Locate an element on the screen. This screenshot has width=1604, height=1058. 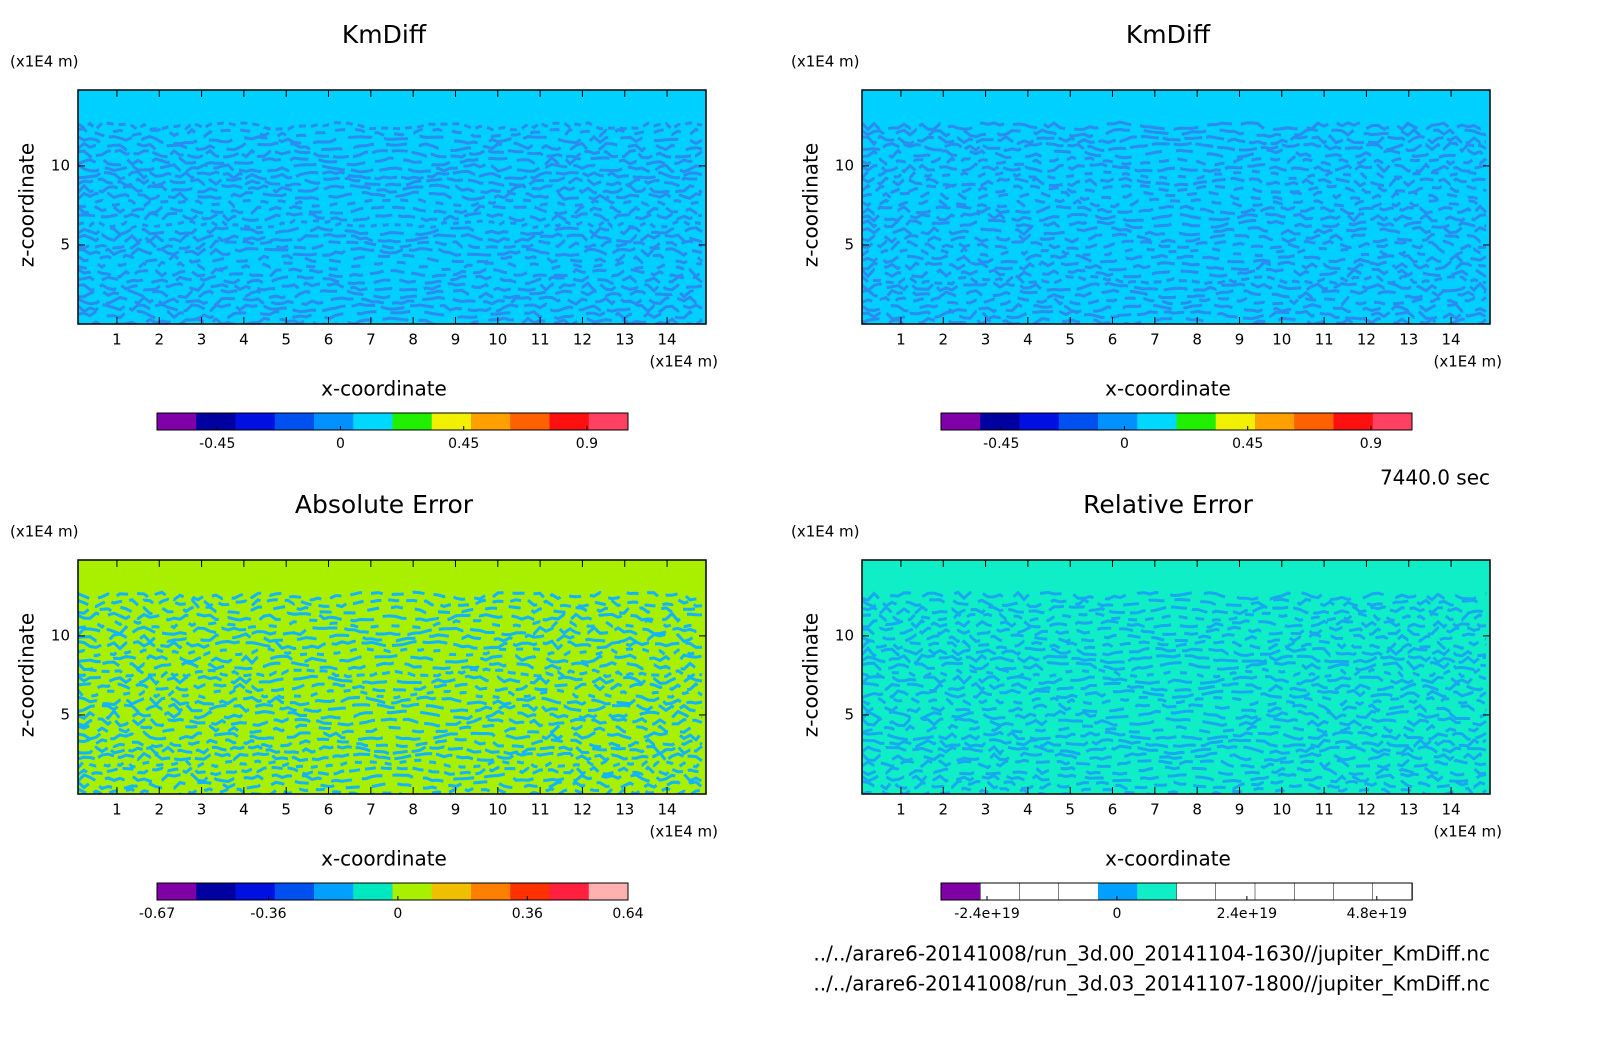
x-tick-label: 5 is located at coordinates (286, 810).